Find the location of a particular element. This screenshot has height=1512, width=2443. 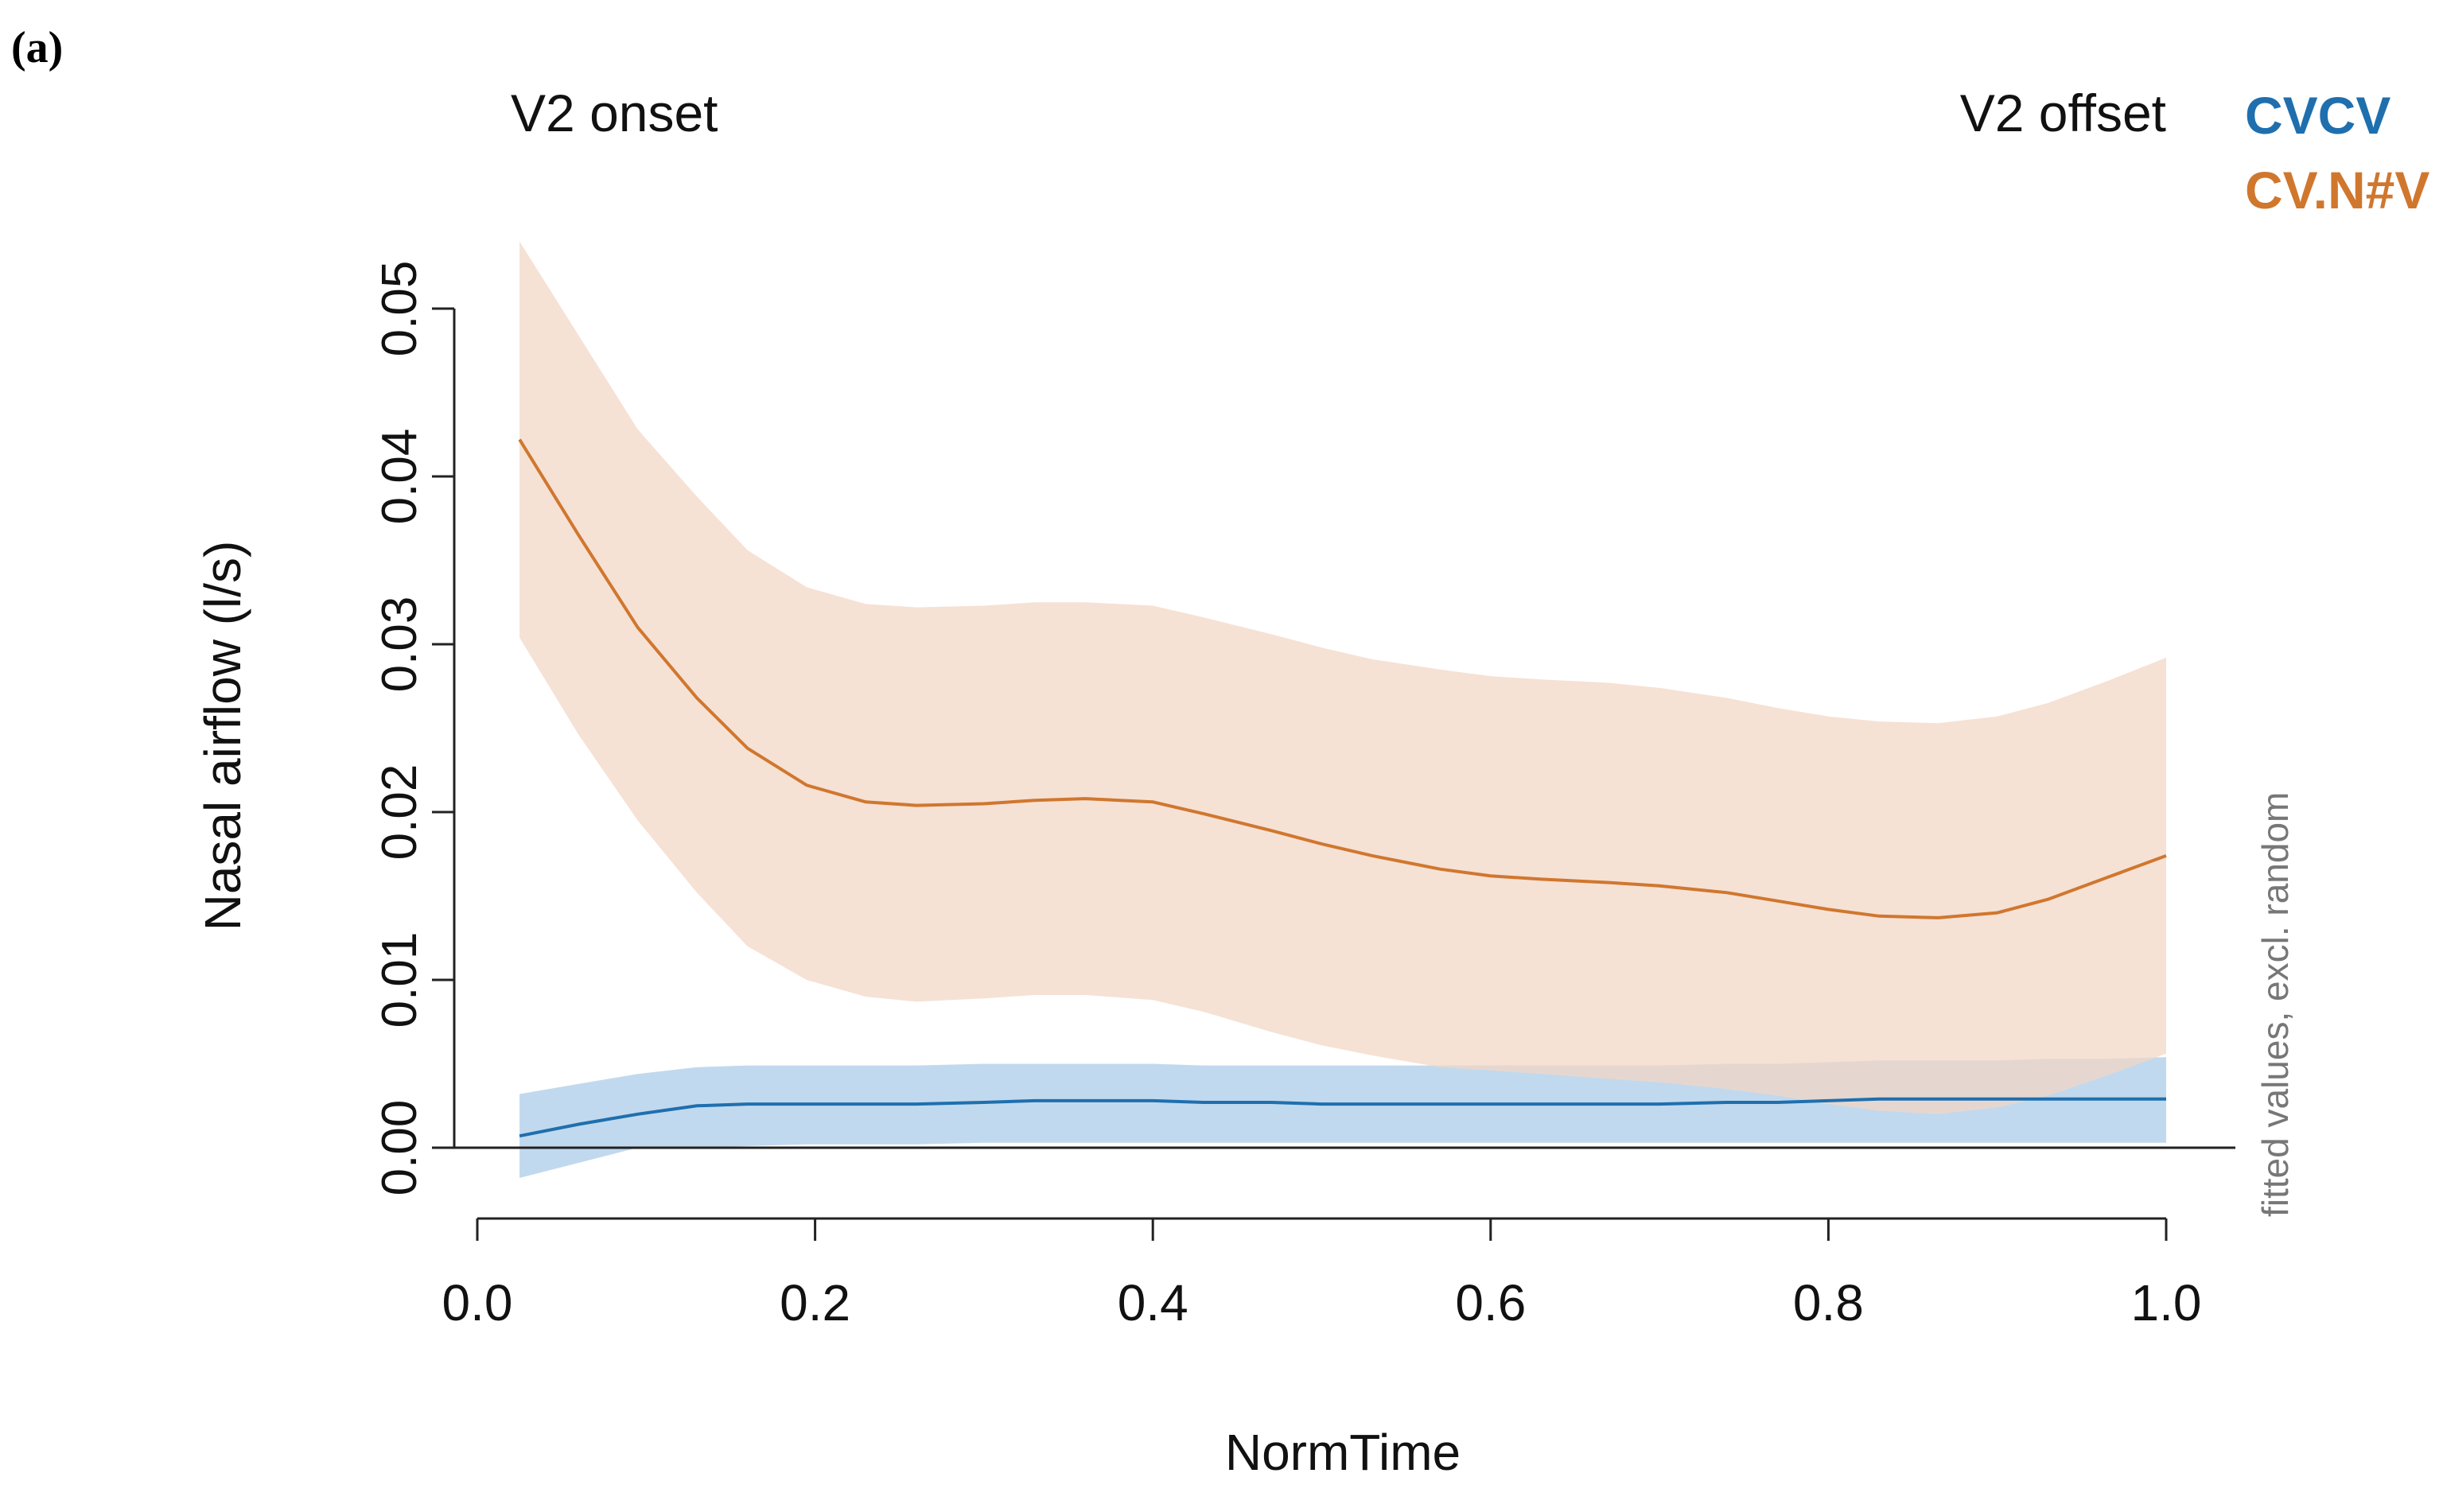

x-tick-label: 0.8 is located at coordinates (1828, 1302).